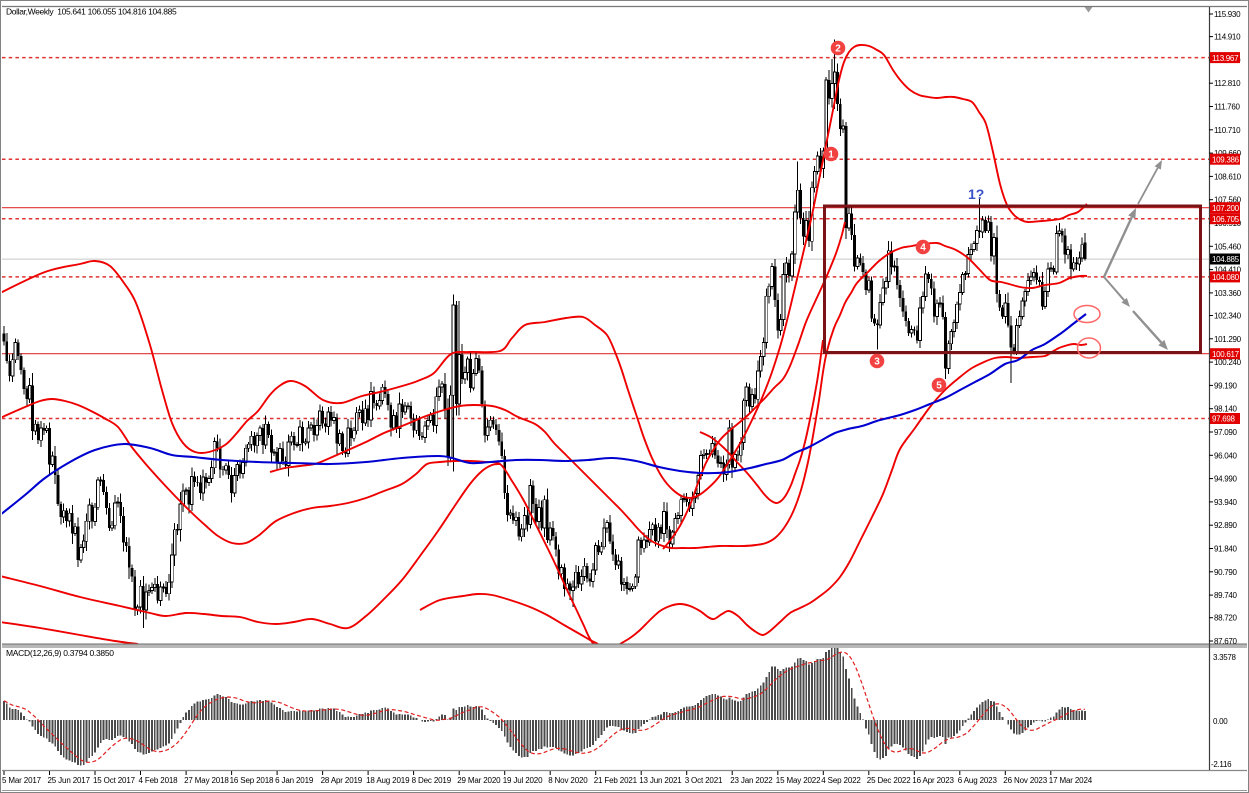 This screenshot has width=1249, height=793. I want to click on svg-text: 104.410, so click(1228, 270).